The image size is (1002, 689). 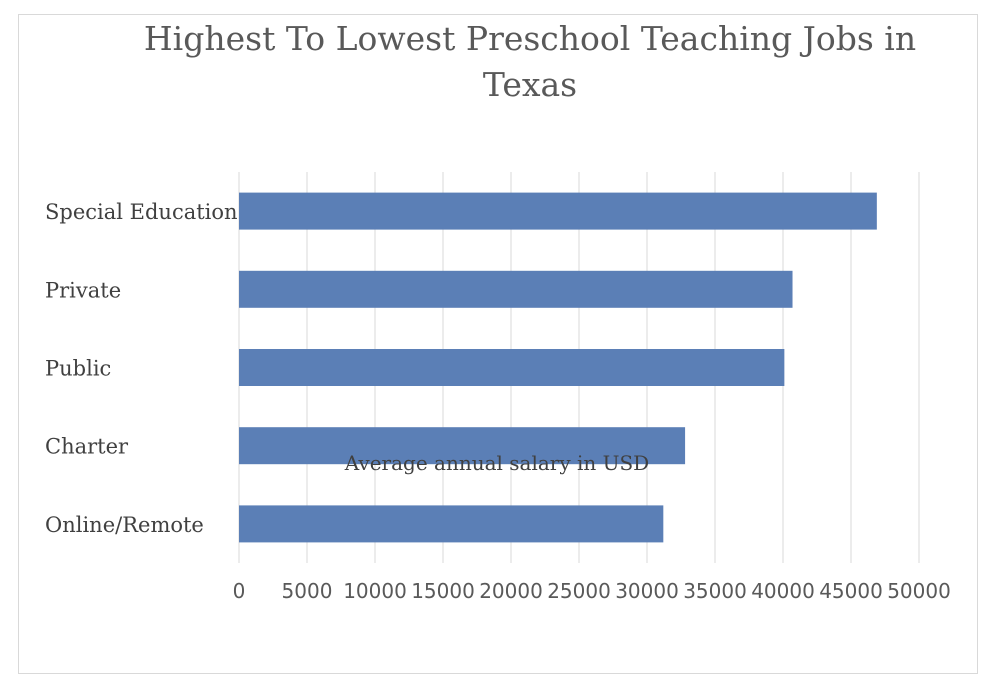 I want to click on x-tick-label: 25000, so click(x=579, y=591).